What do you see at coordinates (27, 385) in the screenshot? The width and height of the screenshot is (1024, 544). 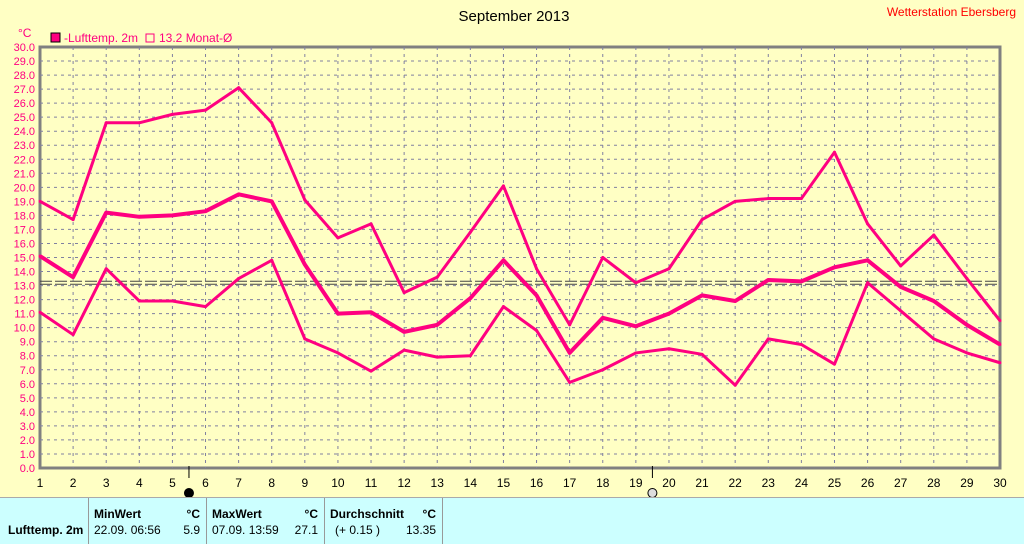 I see `y-tick-label: 6.0` at bounding box center [27, 385].